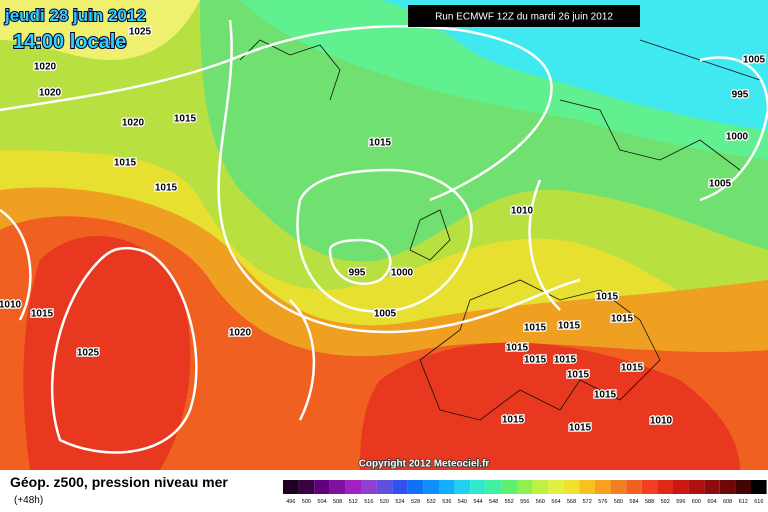  Describe the element at coordinates (680, 502) in the screenshot. I see `scale-label: 596` at that location.